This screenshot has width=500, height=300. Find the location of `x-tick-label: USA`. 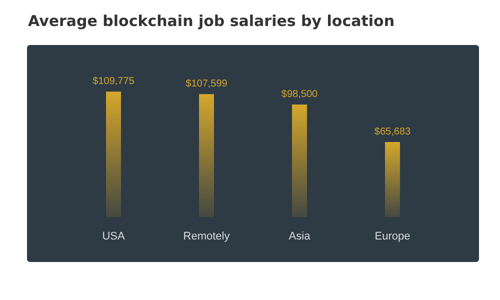

x-tick-label: USA is located at coordinates (114, 236).